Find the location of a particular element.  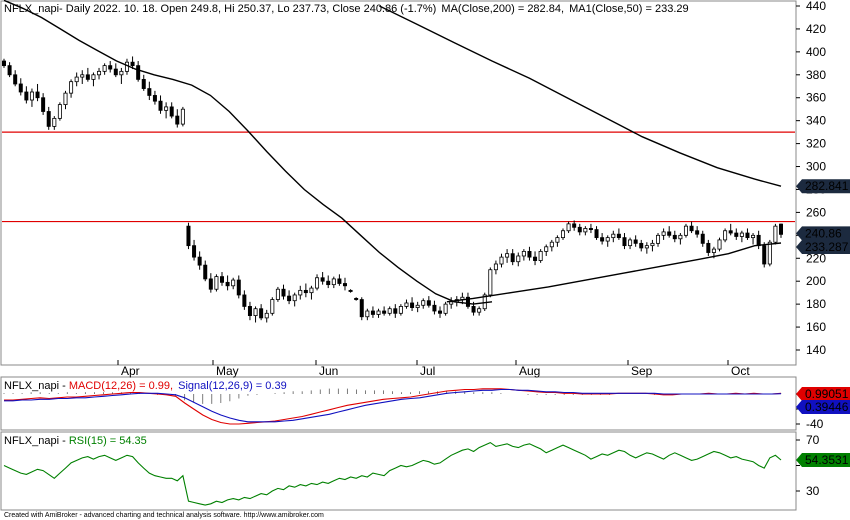

signal-value-badge: 0.39446 is located at coordinates (823, 407).